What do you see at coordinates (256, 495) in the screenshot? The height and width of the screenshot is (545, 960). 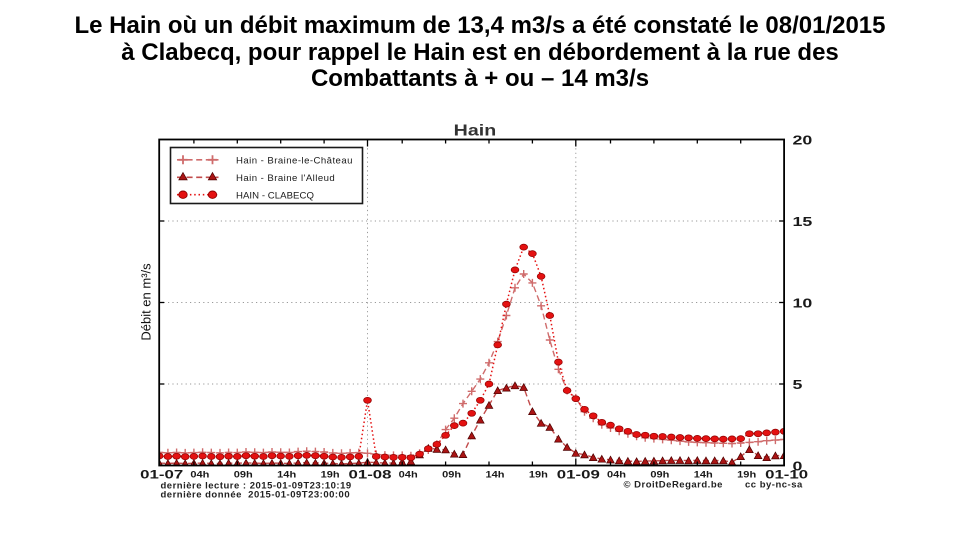 I see `svg-text:dernière donnée 2015-01-09T23: dernière donnée 2015-01-09T23:00:00` at bounding box center [256, 495].